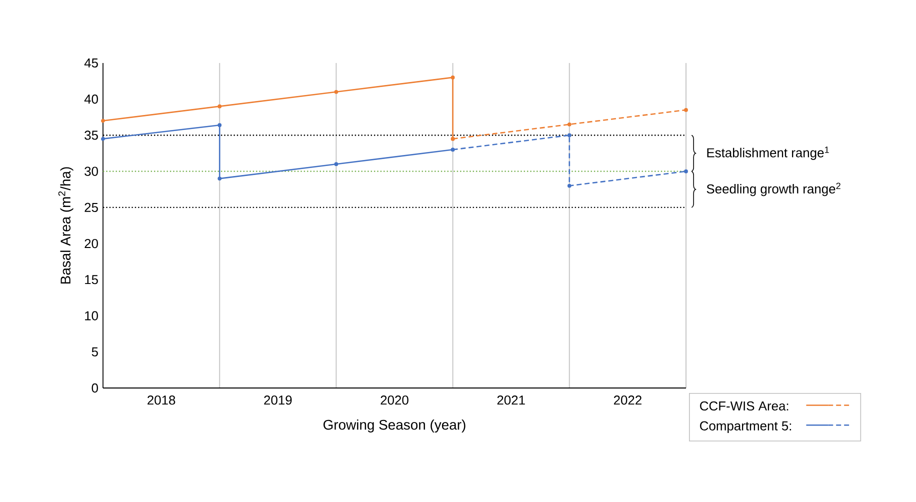  I want to click on y-tick-label: 25, so click(91, 207).